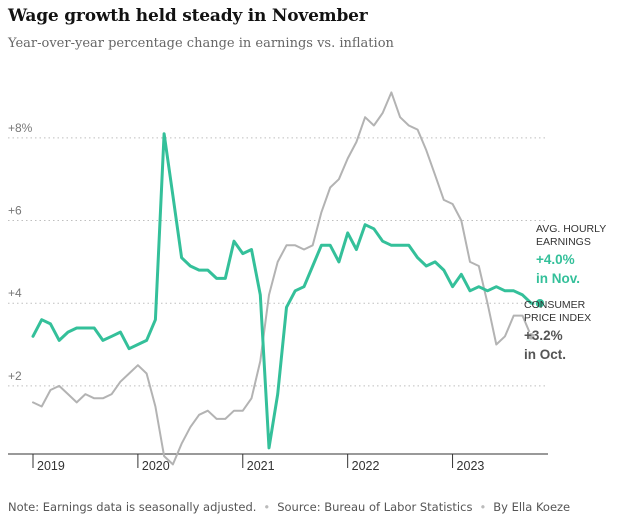  What do you see at coordinates (557, 318) in the screenshot?
I see `cpi-label-caption: PRICE INDEX` at bounding box center [557, 318].